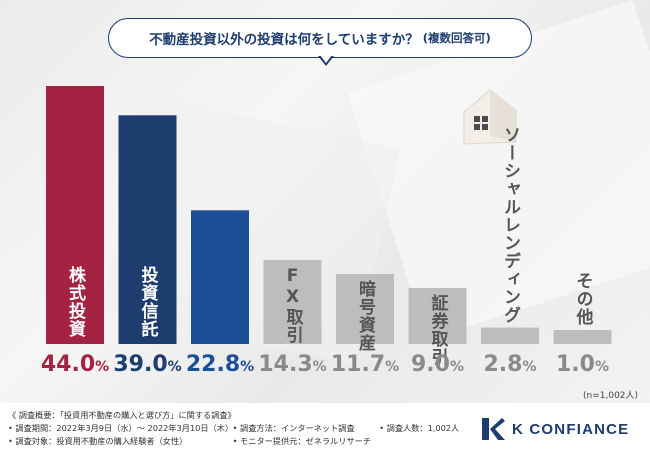  What do you see at coordinates (121, 428) in the screenshot?
I see `notes-period: • 調査期間：2022年3月9日（水）～ 2022年3月10日（木）` at bounding box center [121, 428].